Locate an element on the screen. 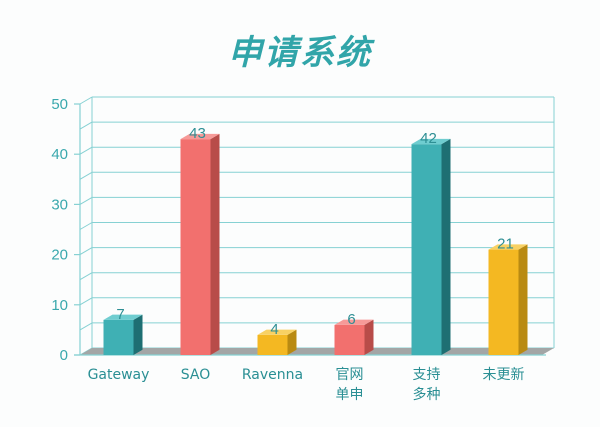 This screenshot has width=600, height=427. bar-3: 6 is located at coordinates (354, 333).